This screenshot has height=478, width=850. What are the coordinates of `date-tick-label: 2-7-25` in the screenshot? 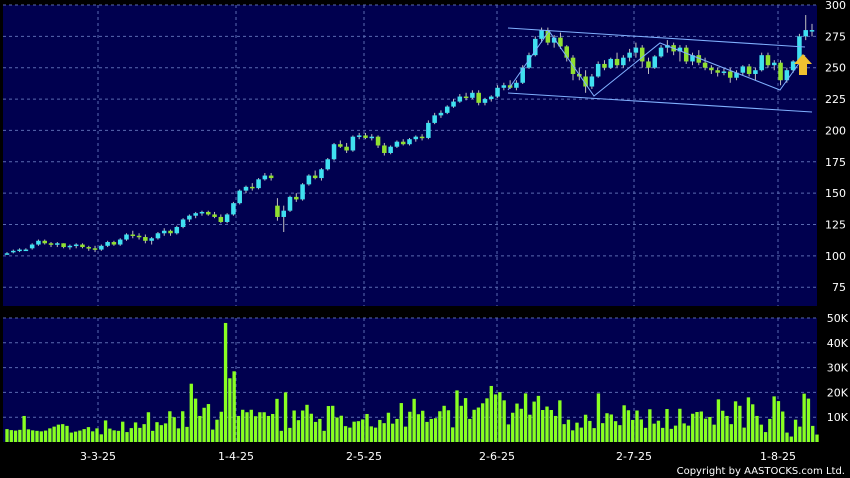 It's located at (634, 456).